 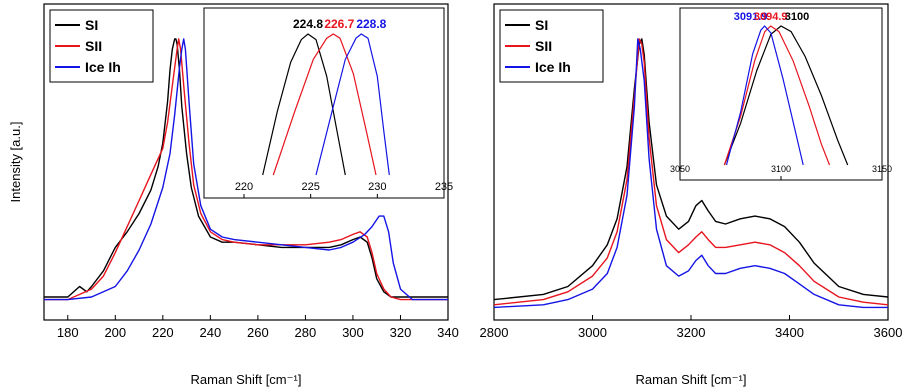 What do you see at coordinates (789, 332) in the screenshot?
I see `x-tick-label: 3400` at bounding box center [789, 332].